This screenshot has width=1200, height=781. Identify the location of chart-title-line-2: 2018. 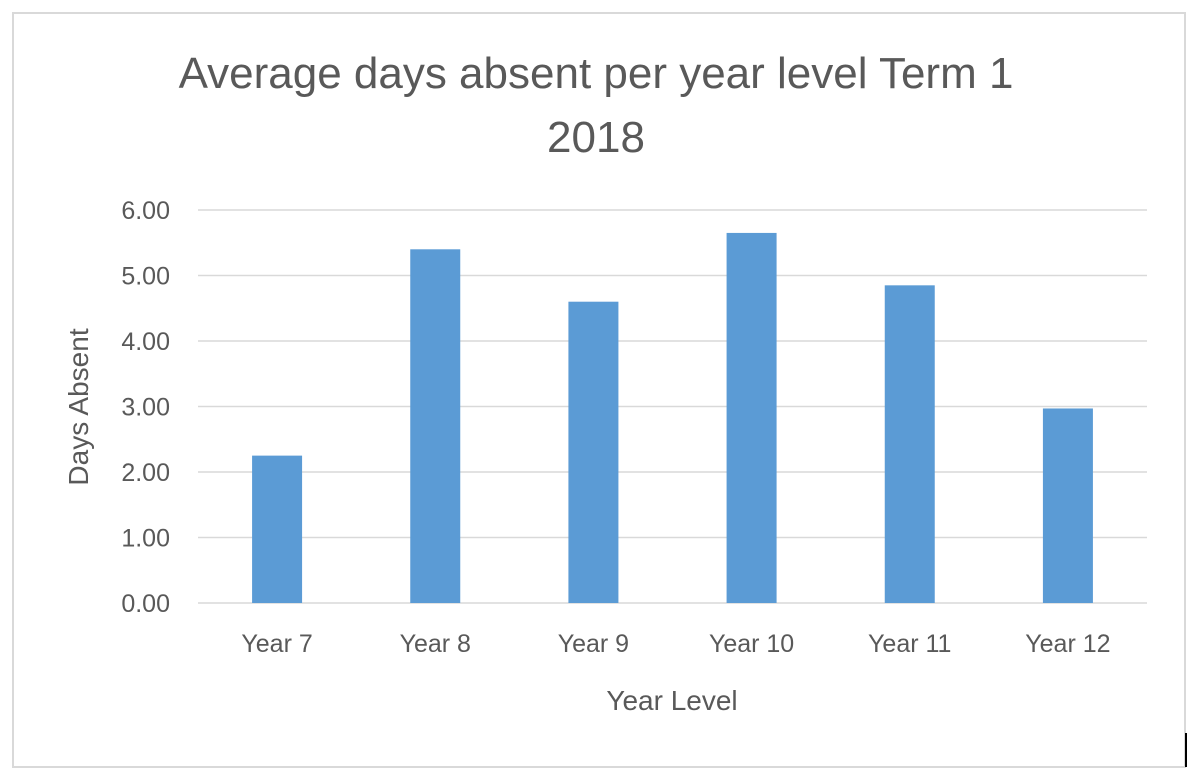
(596, 137).